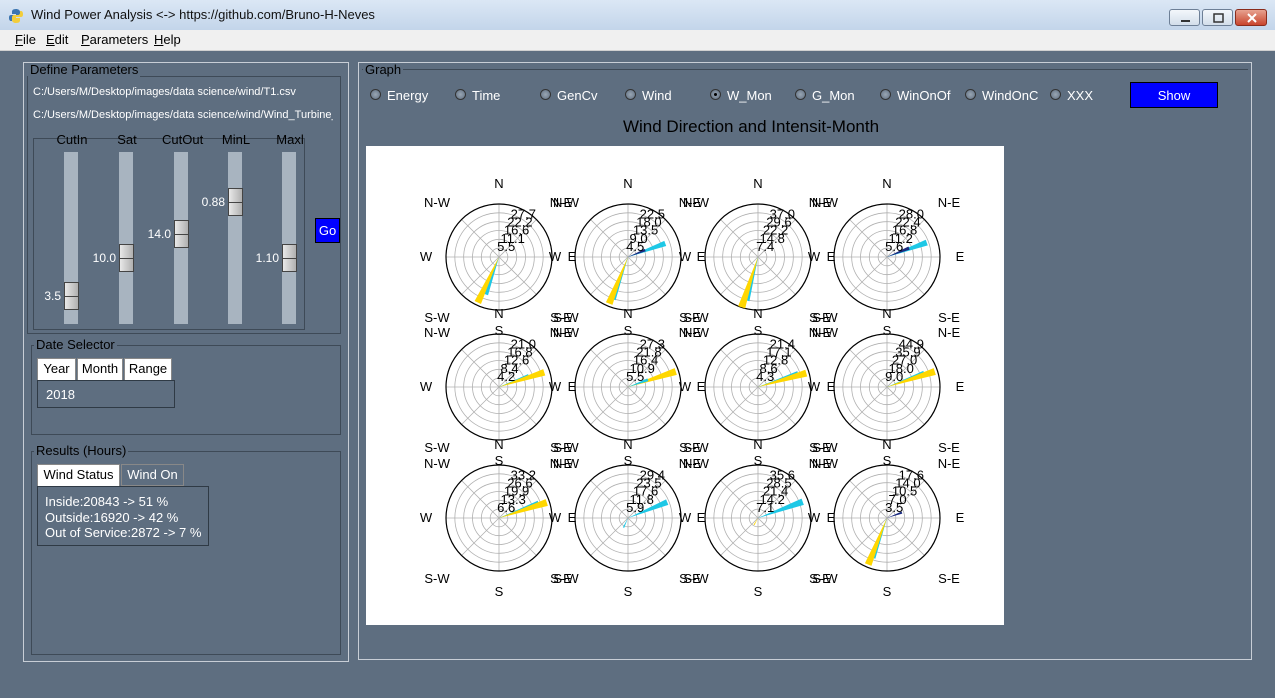 This screenshot has width=1275, height=698. What do you see at coordinates (751, 126) in the screenshot?
I see `plot-title: Wind Direction and Intensit-Month` at bounding box center [751, 126].